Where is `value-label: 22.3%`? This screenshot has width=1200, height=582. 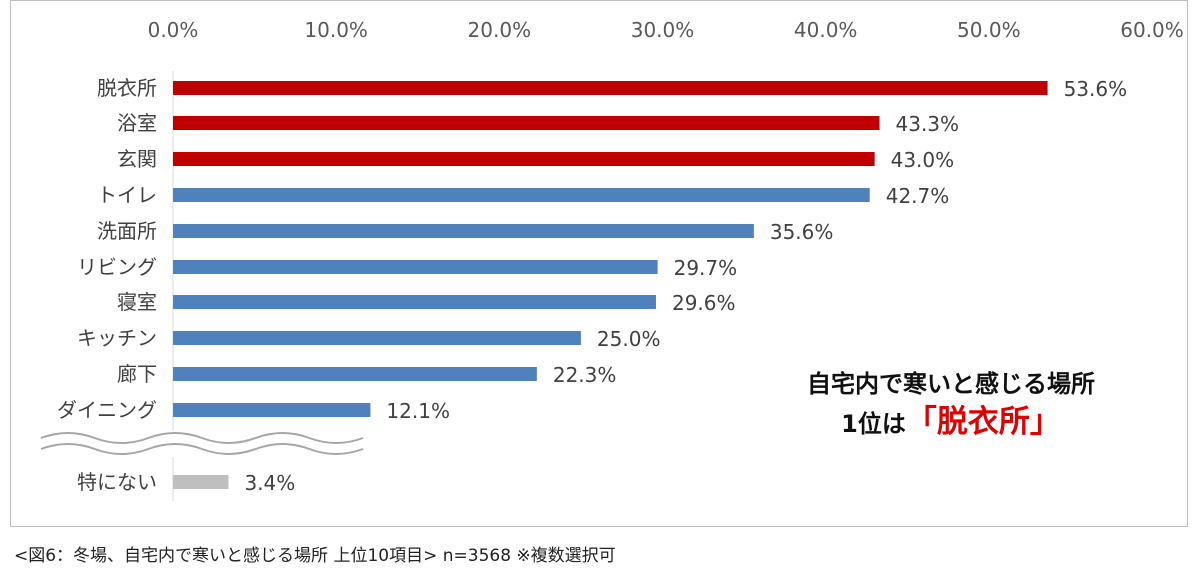 value-label: 22.3% is located at coordinates (585, 375).